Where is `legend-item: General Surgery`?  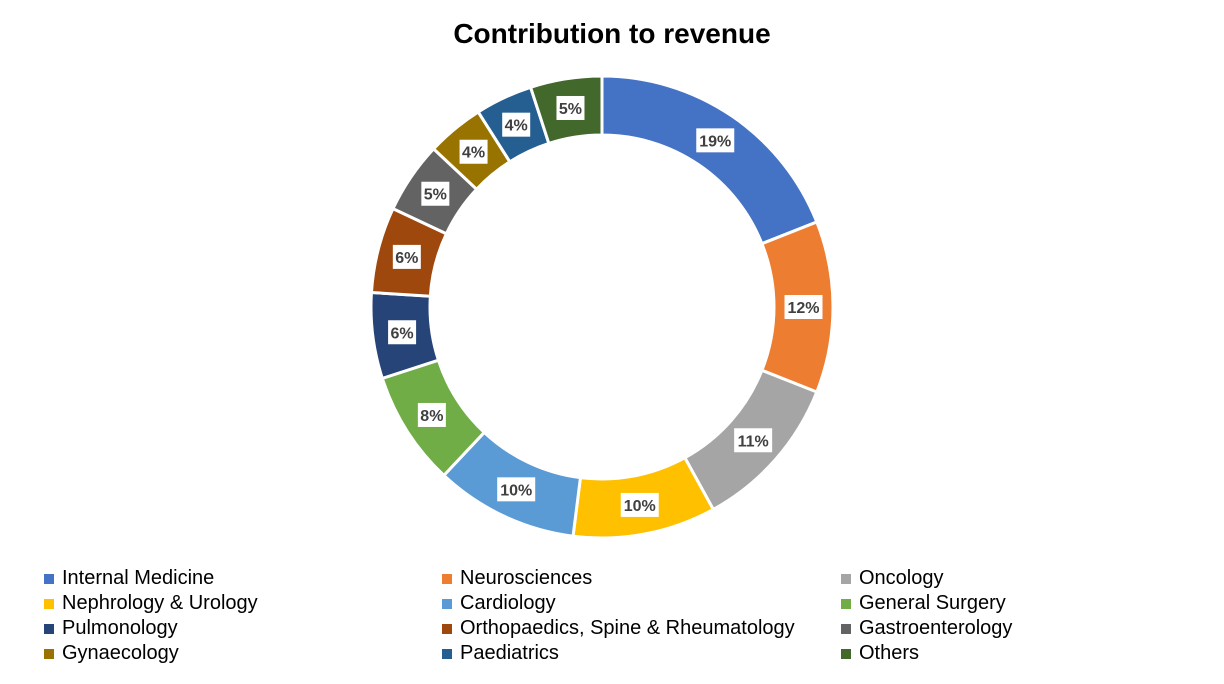 legend-item: General Surgery is located at coordinates (923, 603).